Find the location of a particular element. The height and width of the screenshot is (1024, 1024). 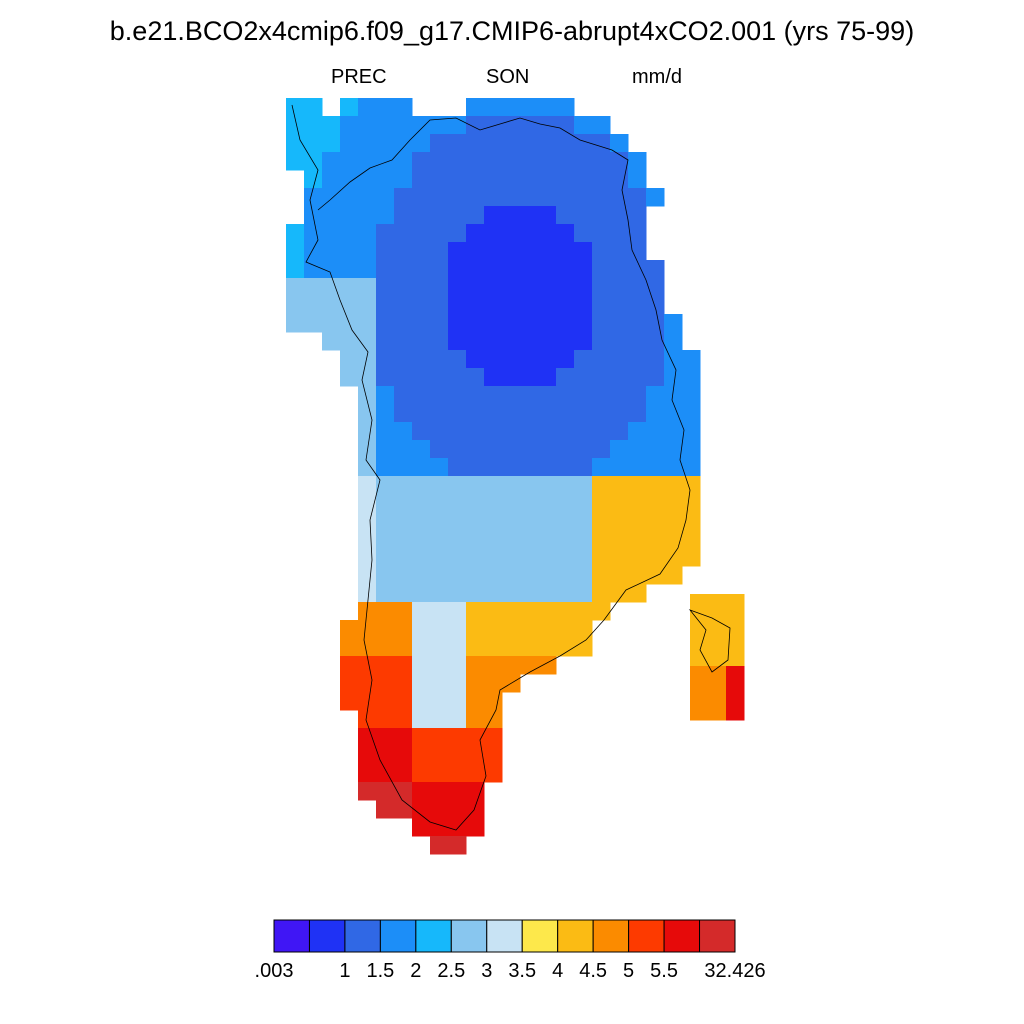

colorbar-tick-label: 4 is located at coordinates (558, 971).